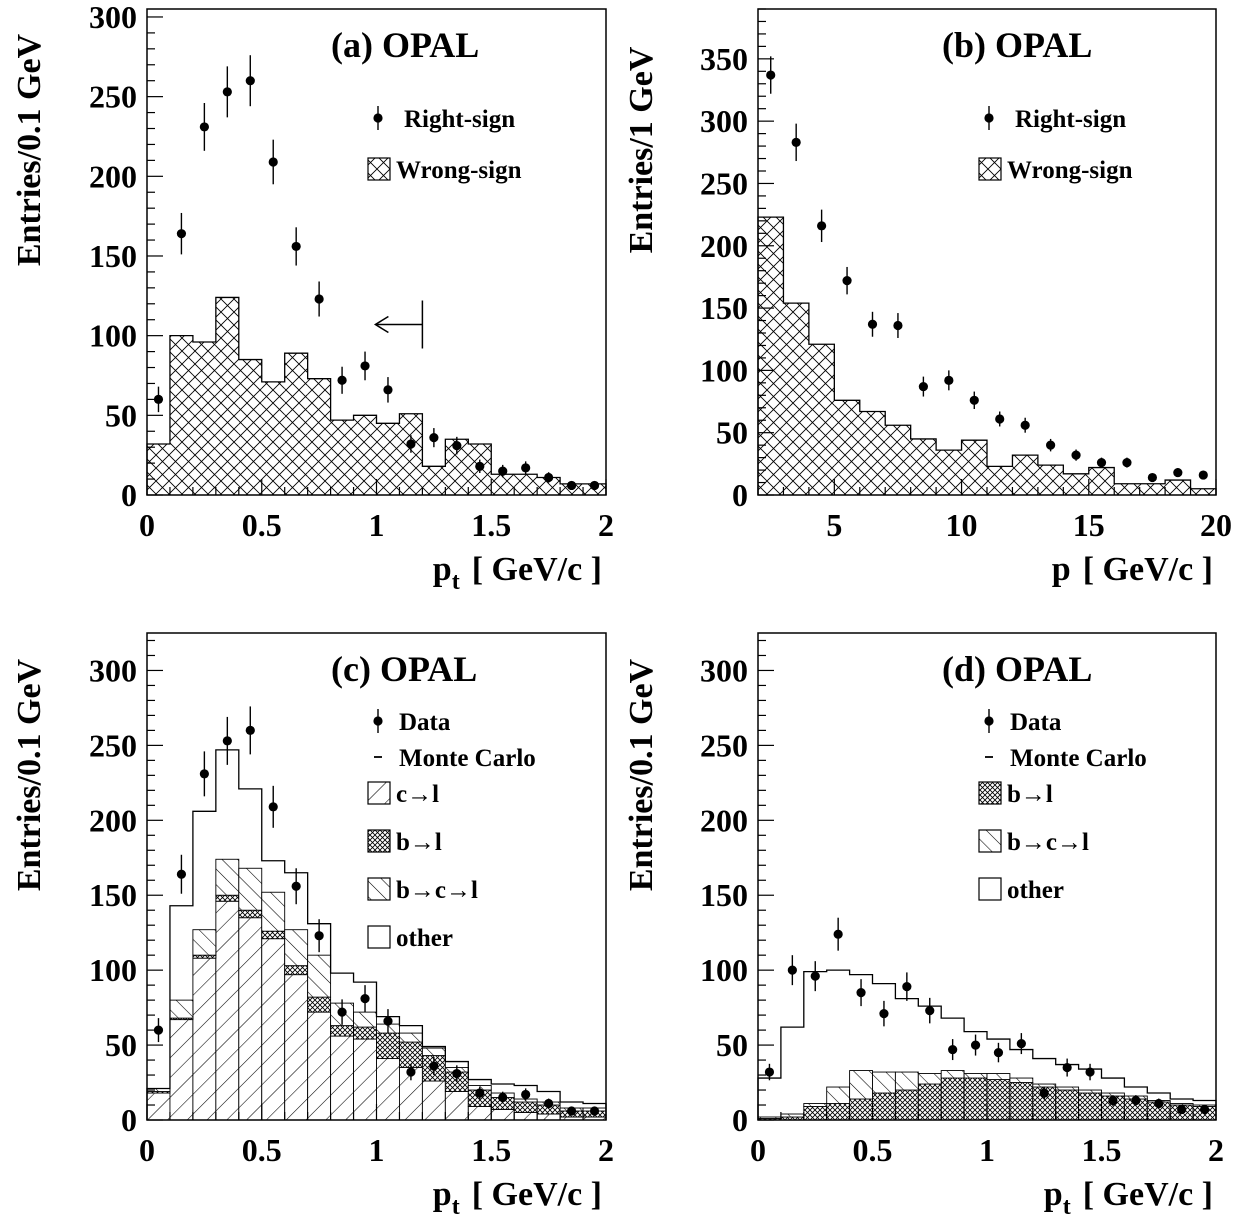 The height and width of the screenshot is (1223, 1246). What do you see at coordinates (1053, 1194) in the screenshot?
I see `x-axis-symbol: p` at bounding box center [1053, 1194].